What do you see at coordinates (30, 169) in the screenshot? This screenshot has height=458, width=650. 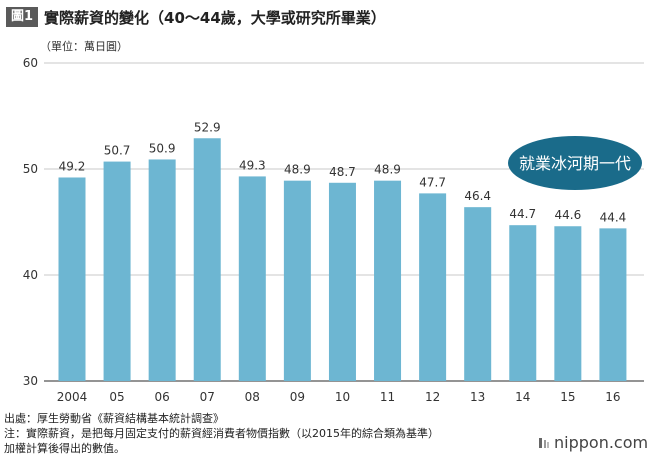 I see `y-tick-label: 50` at bounding box center [30, 169].